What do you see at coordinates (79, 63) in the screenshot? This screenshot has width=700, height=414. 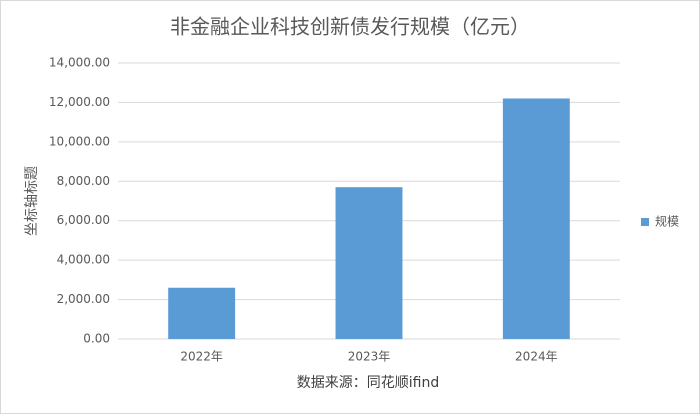 I see `y-tick-label: 14,000.00` at bounding box center [79, 63].